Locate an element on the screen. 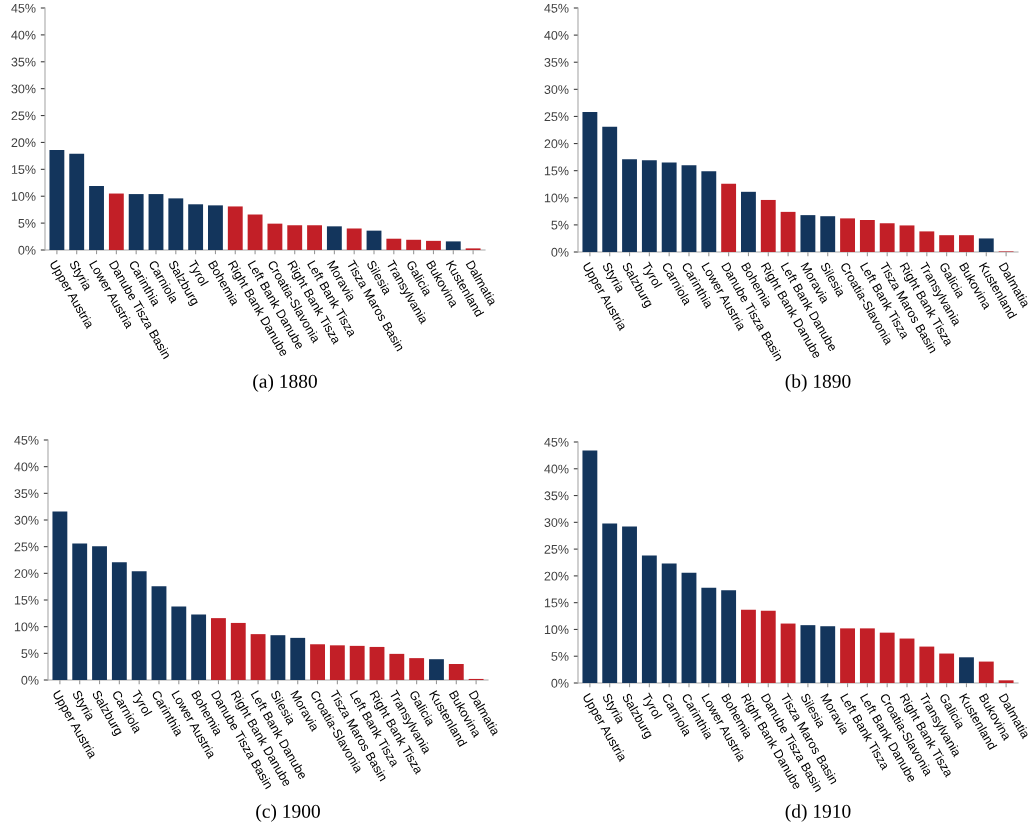  text: (d) 1910 is located at coordinates (818, 813).